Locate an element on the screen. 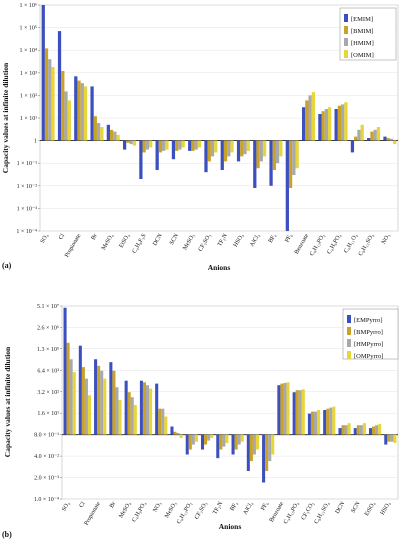 This screenshot has width=403, height=550. legend-entry: [EMPyrro] is located at coordinates (368, 320).